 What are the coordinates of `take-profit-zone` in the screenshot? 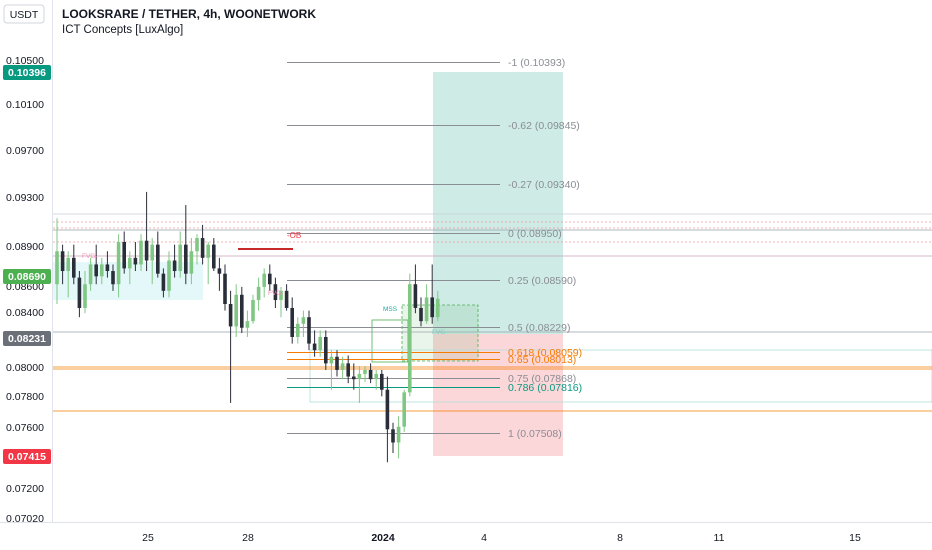 It's located at (498, 203).